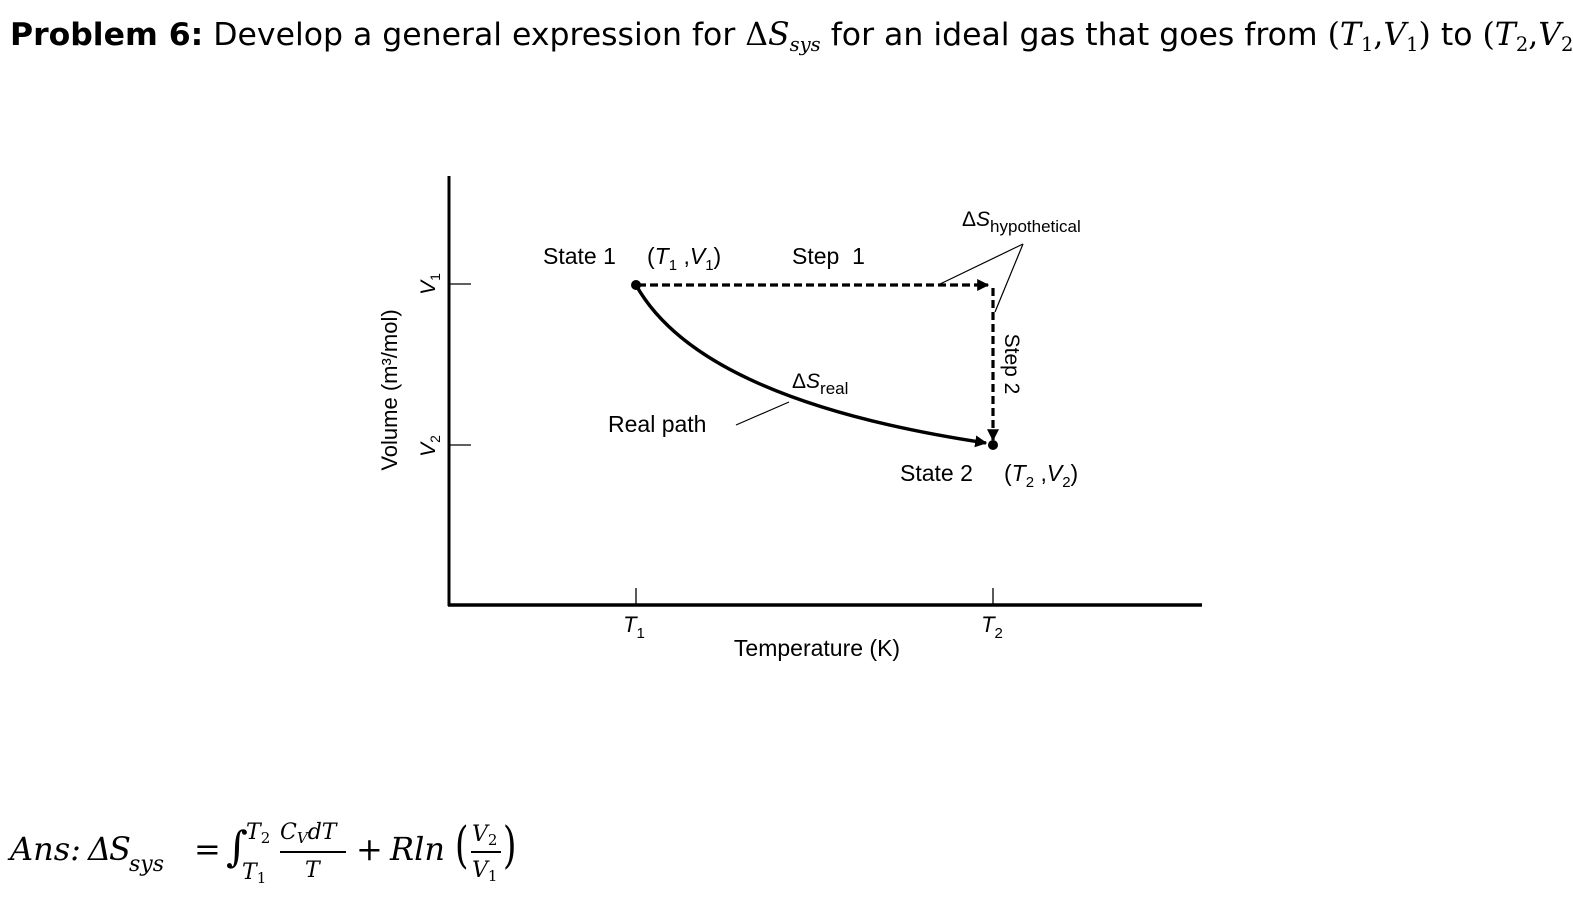  I want to click on entropy-symbol: S, so click(779, 35).